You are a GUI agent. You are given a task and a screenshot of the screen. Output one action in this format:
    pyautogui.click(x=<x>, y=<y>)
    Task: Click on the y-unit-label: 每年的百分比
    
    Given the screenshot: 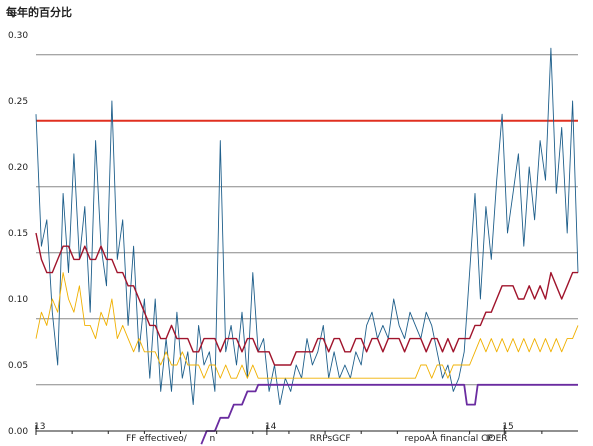 What is the action you would take?
    pyautogui.click(x=39, y=12)
    